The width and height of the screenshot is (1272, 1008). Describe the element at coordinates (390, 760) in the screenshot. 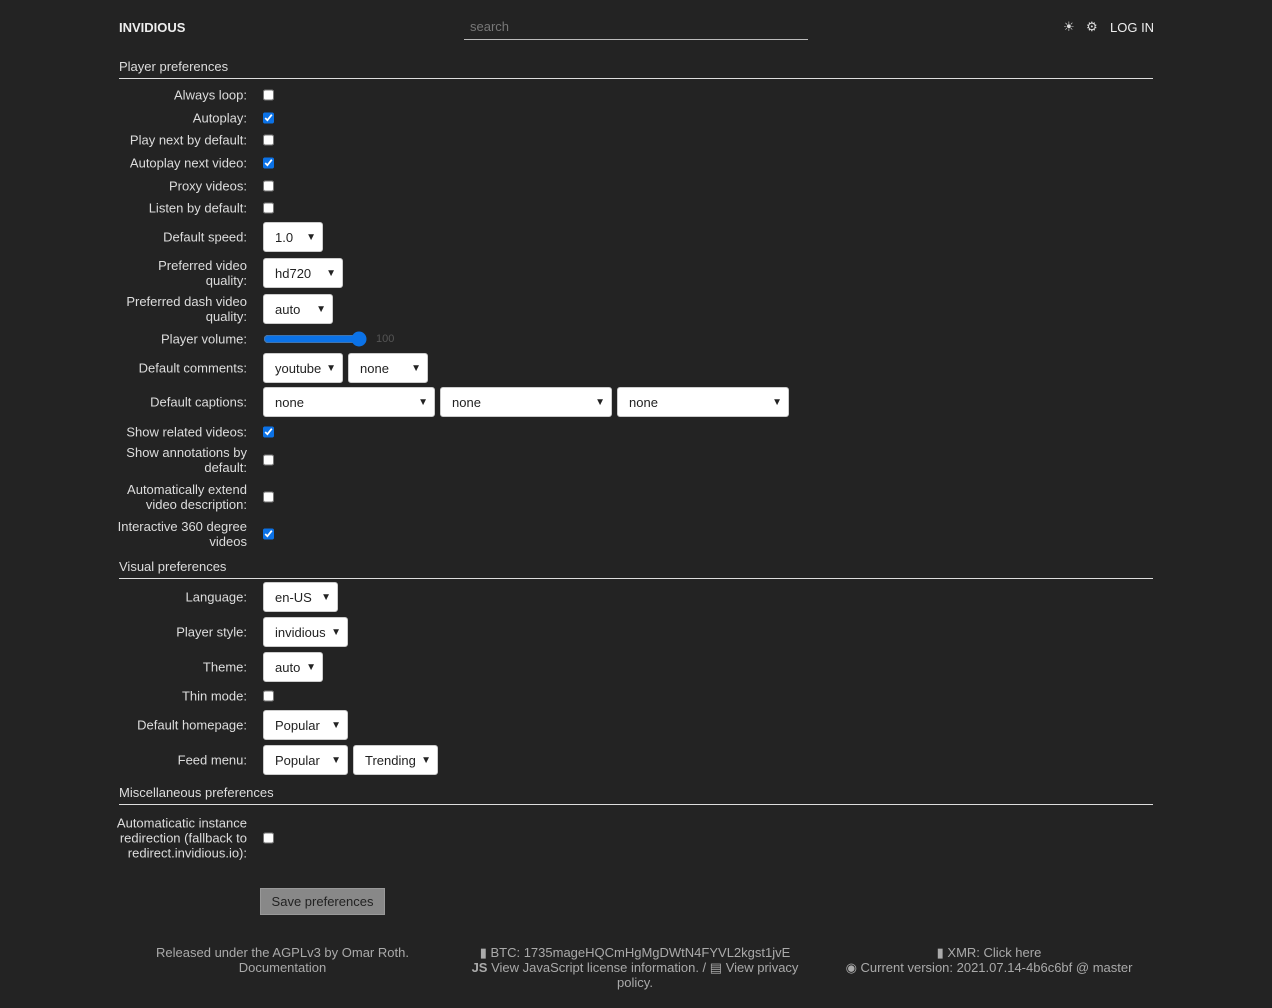

I see `select-value: Trending` at that location.